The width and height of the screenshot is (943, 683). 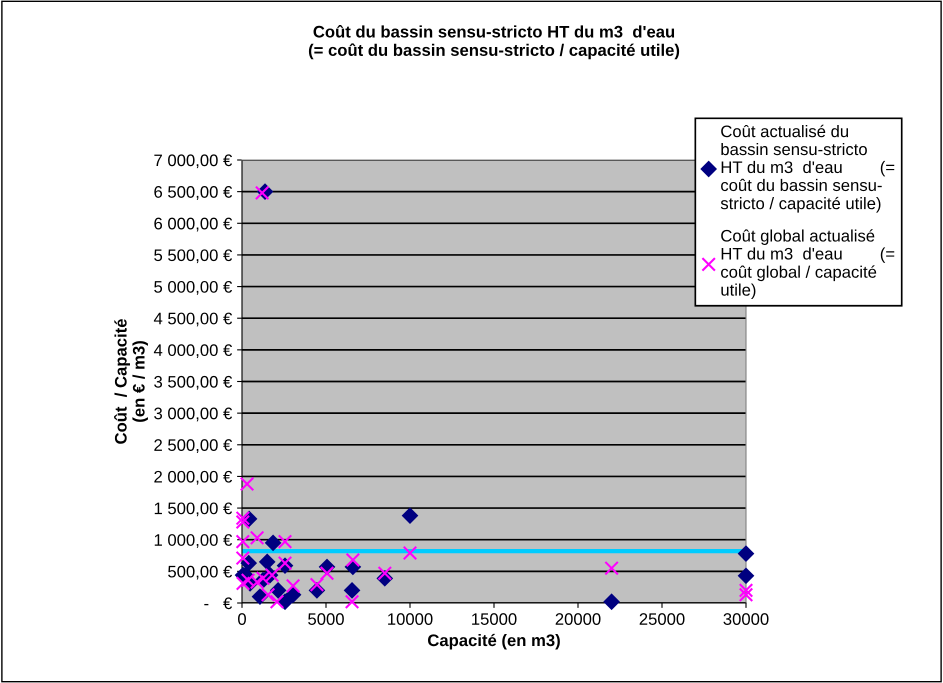 What do you see at coordinates (807, 168) in the screenshot?
I see `legend-label: Coût actualisé du bassin sensu-stricto HT du m3 d'eau (= coût du bassin sensu- stricto / capacité utile)` at bounding box center [807, 168].